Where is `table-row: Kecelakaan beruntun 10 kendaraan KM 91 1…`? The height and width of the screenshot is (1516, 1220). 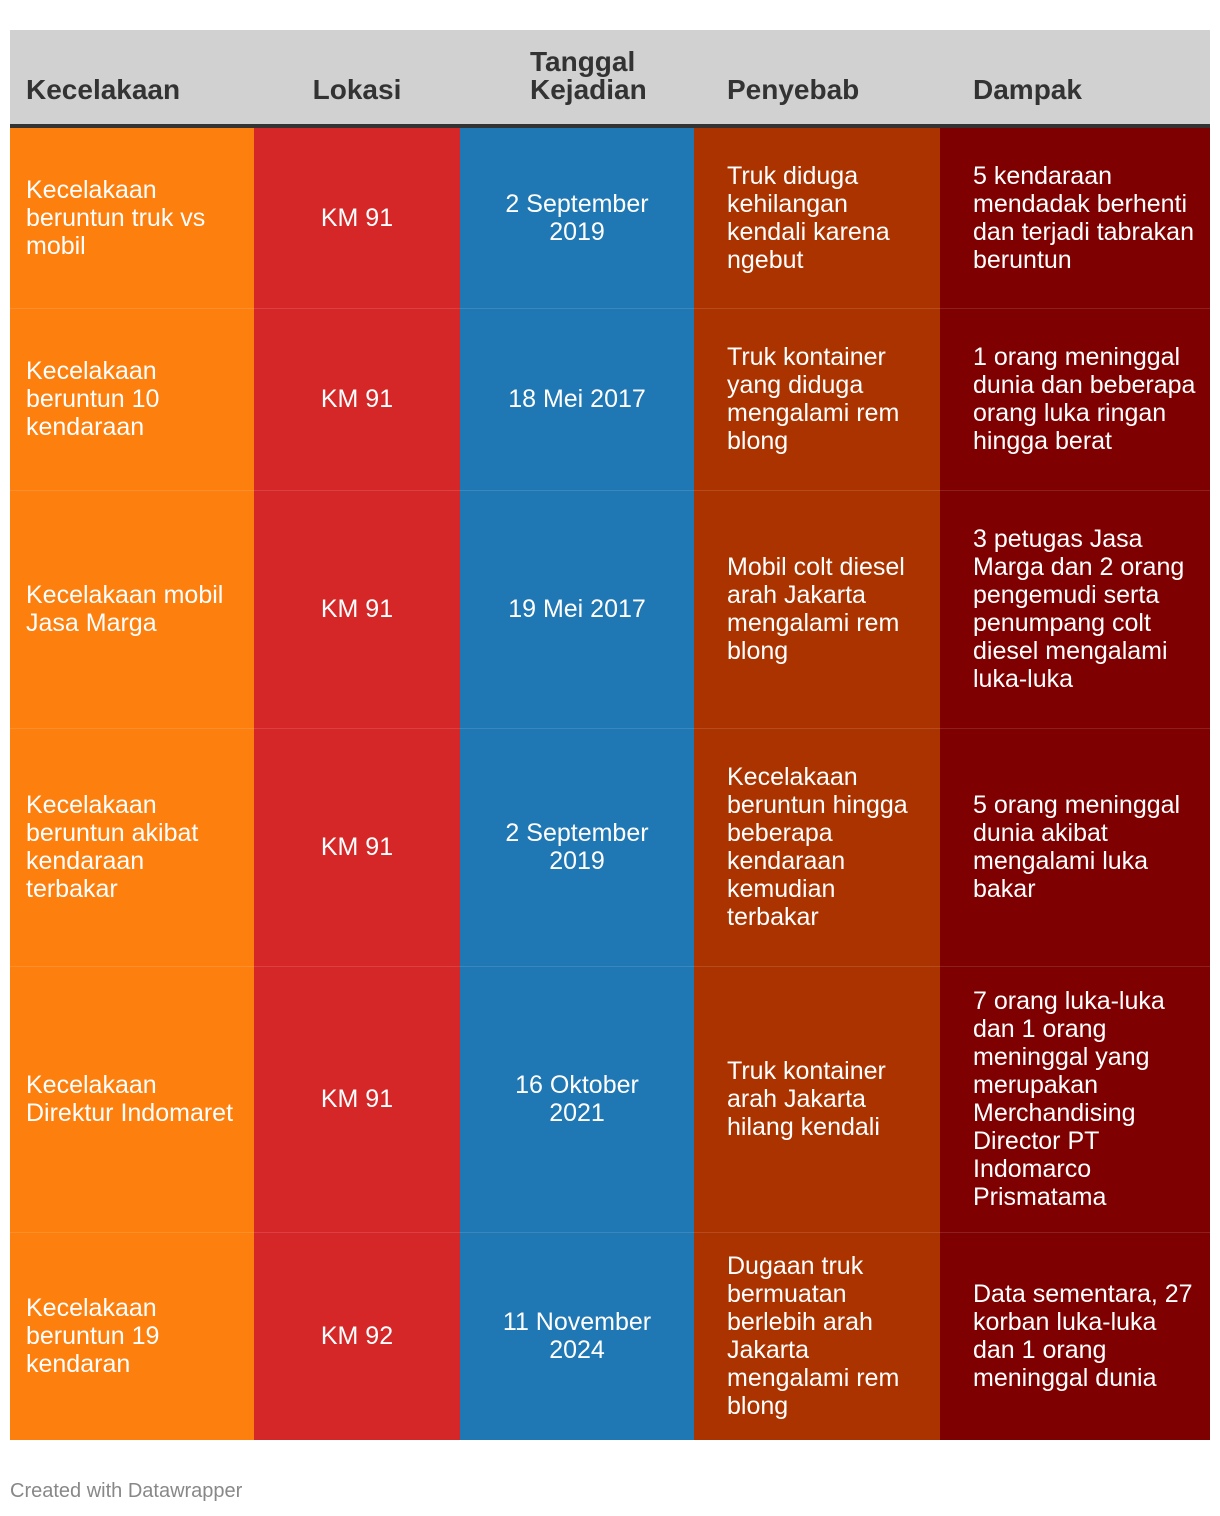 table-row: Kecelakaan beruntun 10 kendaraan KM 91 1… is located at coordinates (610, 398).